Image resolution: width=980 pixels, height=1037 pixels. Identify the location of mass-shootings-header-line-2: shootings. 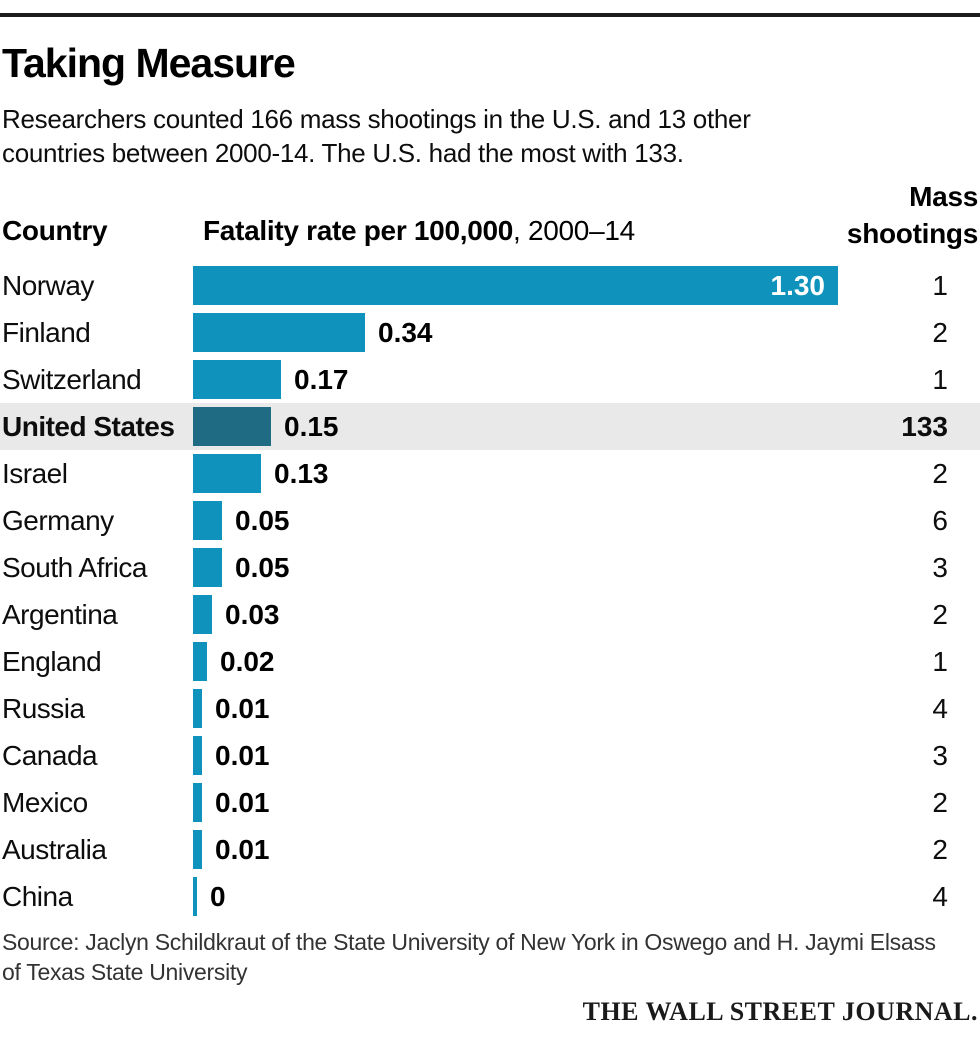
(912, 233).